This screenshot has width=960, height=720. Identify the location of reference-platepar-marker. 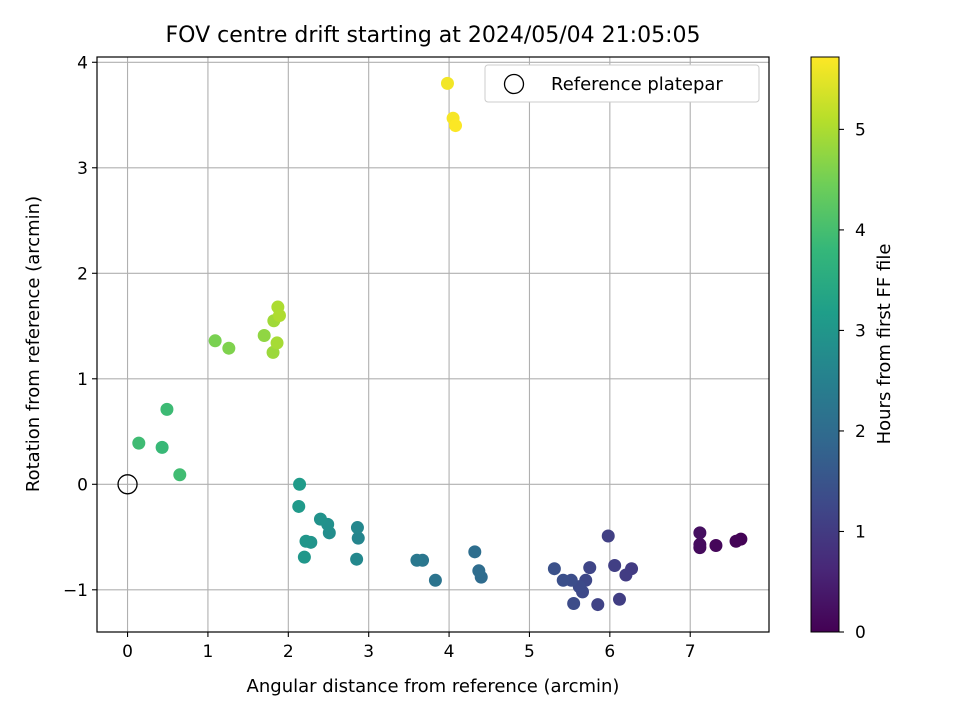
(127, 484).